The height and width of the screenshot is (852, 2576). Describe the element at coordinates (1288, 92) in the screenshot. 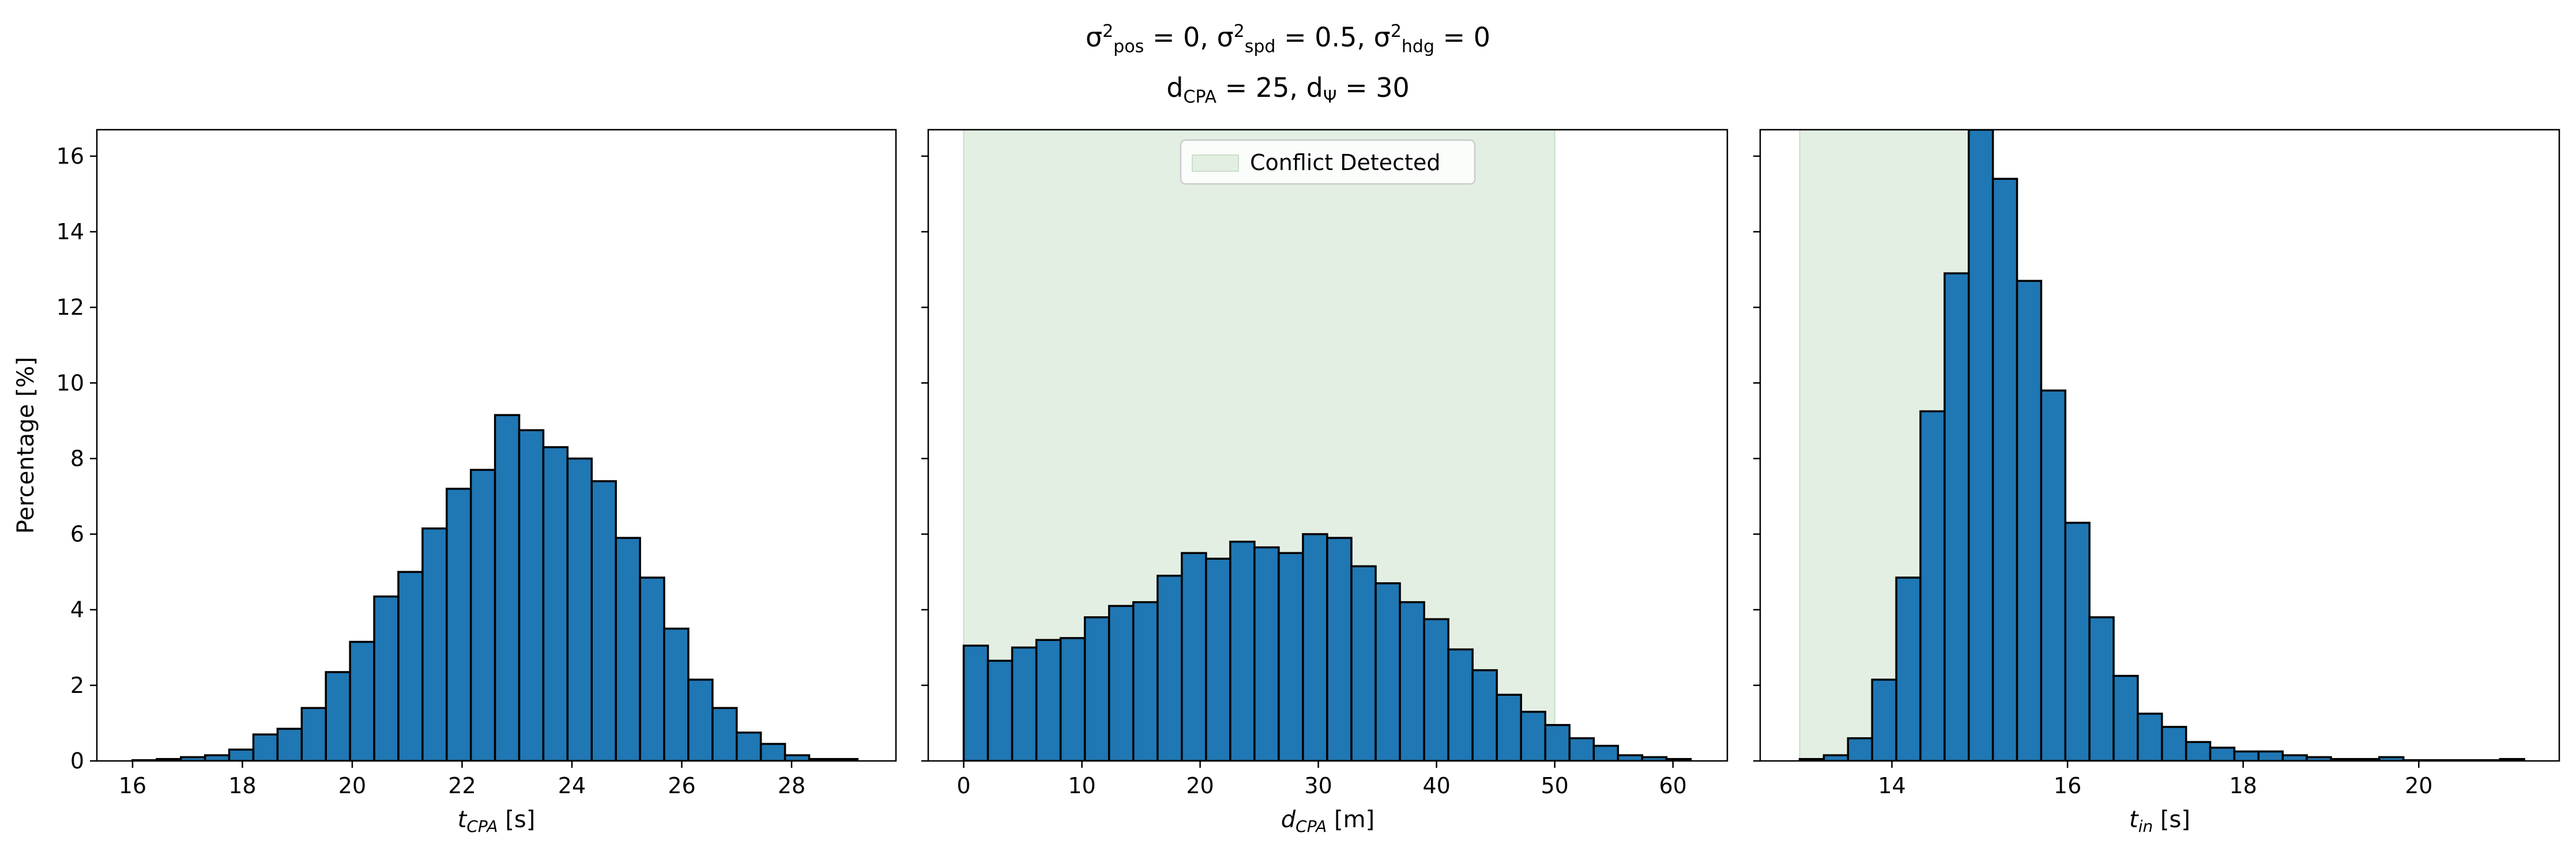

I see `title-line-2: dCPA = 25, dΨ = 30` at that location.